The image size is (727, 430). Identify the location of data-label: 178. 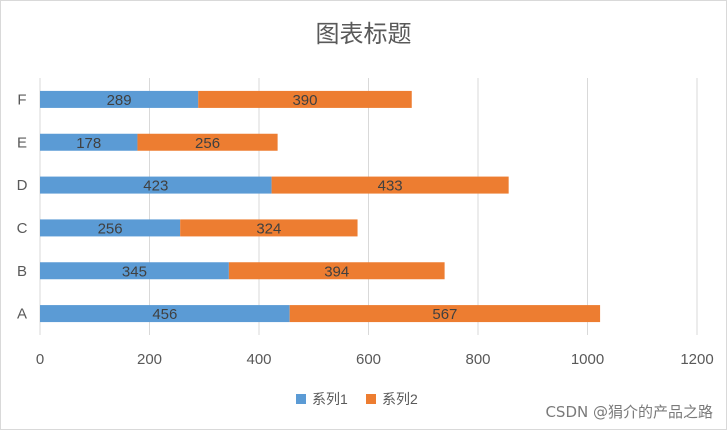
(88, 143).